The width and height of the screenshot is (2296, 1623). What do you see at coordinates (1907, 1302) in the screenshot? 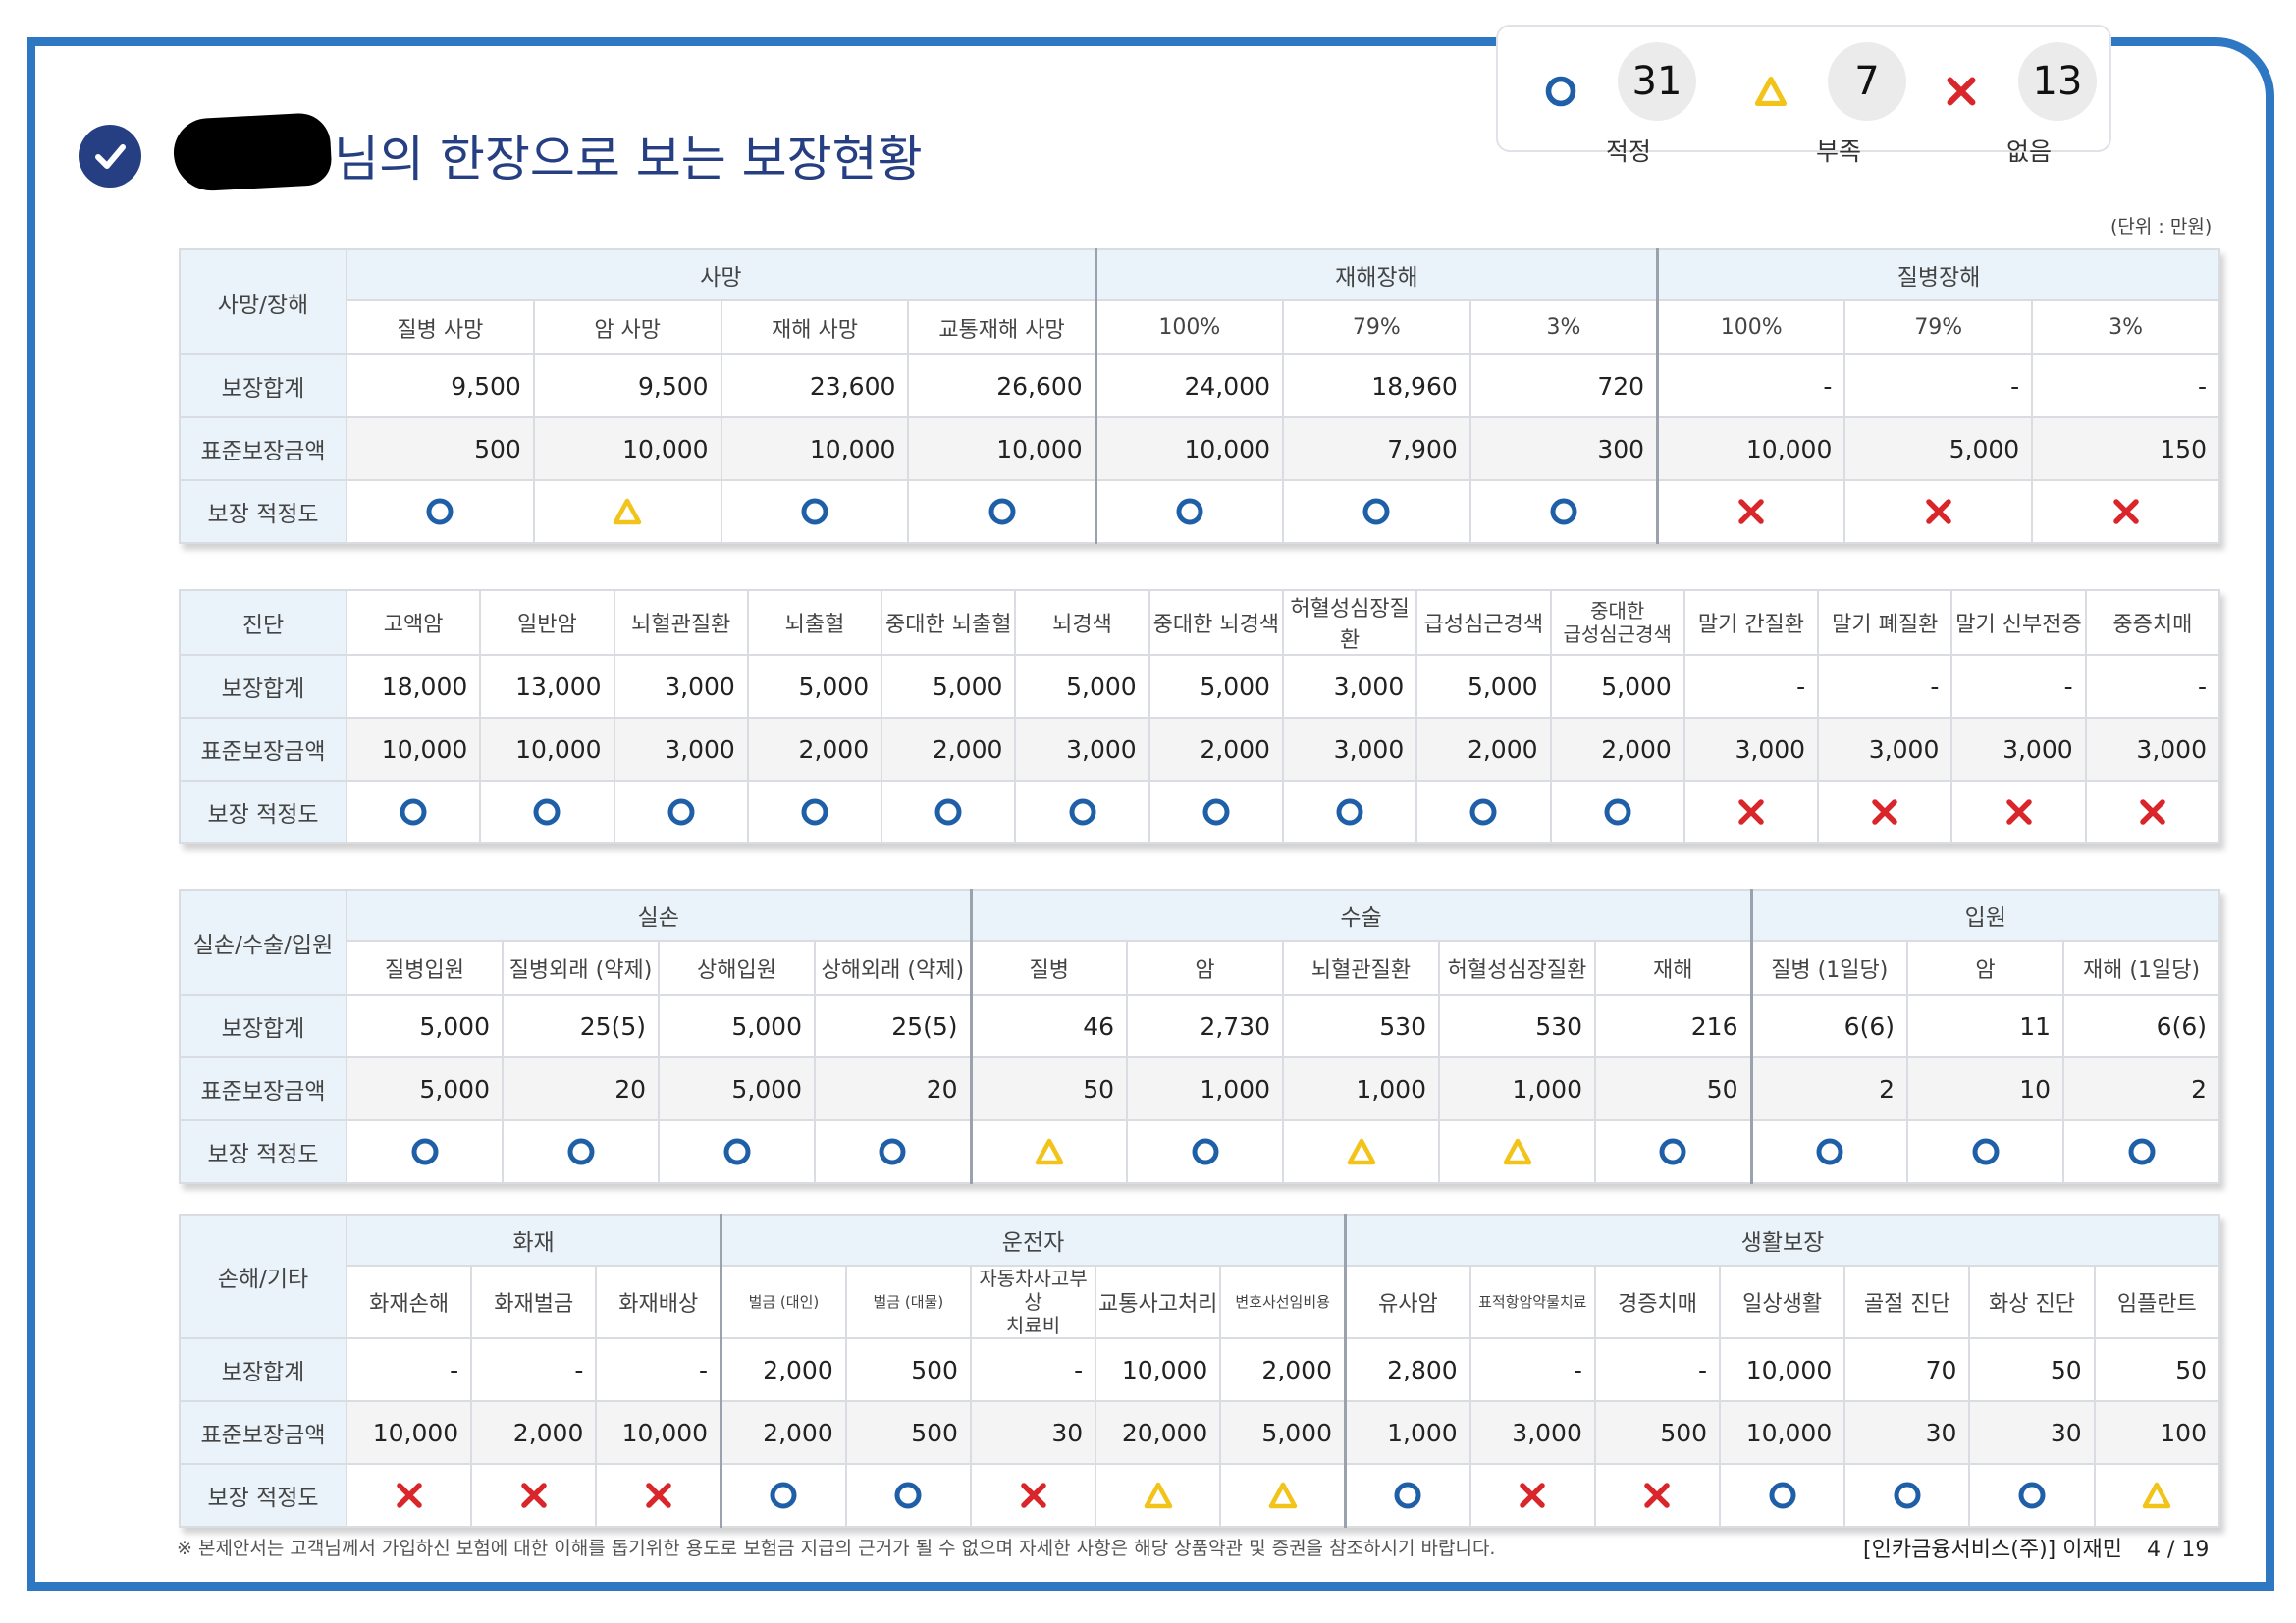
I see `column-header: 골절 진단` at bounding box center [1907, 1302].